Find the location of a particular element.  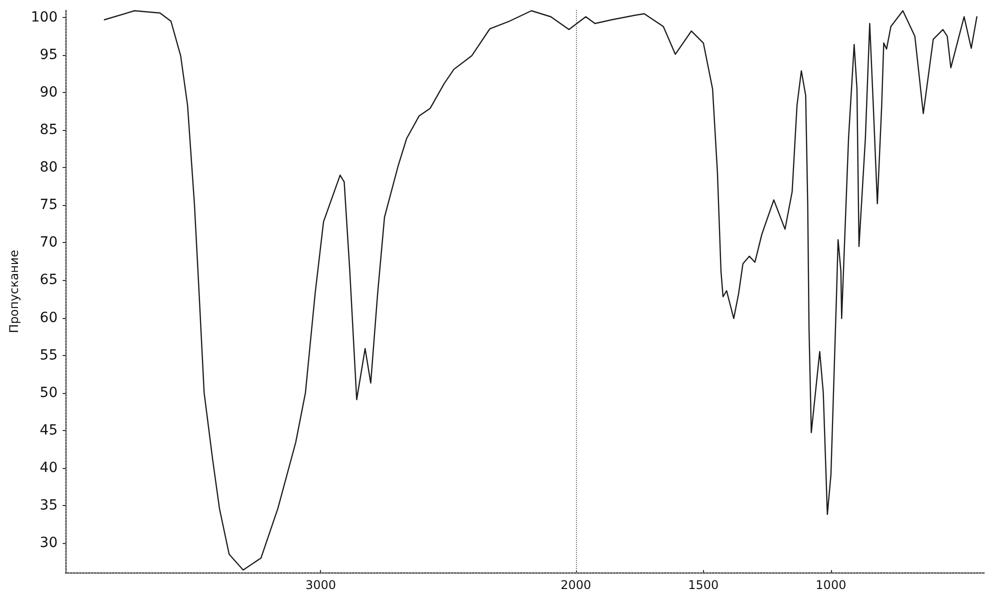

y-tick-label: 70 is located at coordinates (49, 242).